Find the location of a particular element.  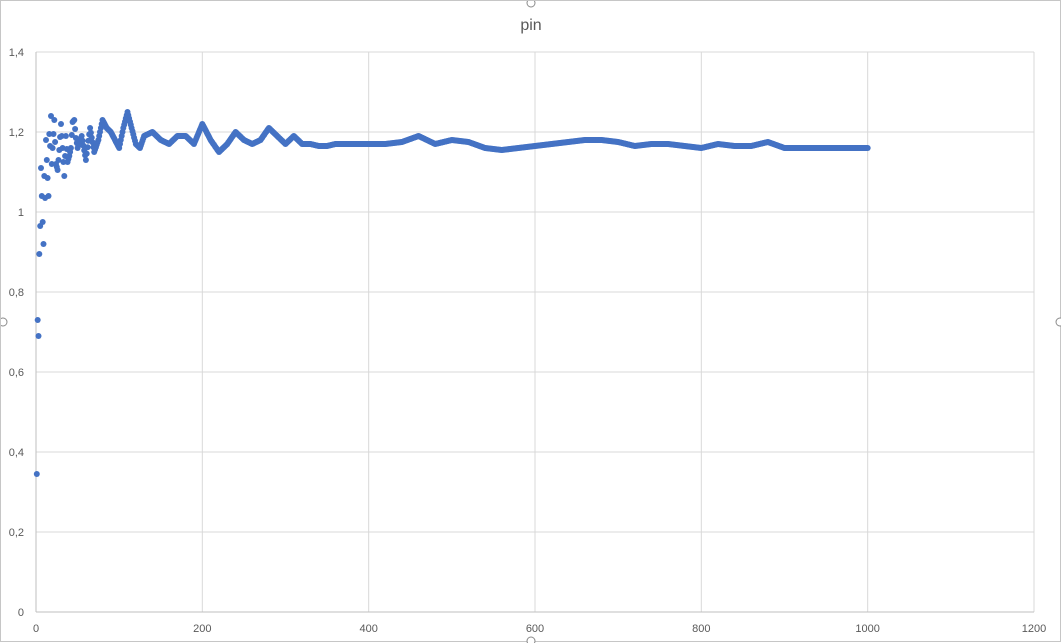

x-tick-label: 800 is located at coordinates (701, 629).